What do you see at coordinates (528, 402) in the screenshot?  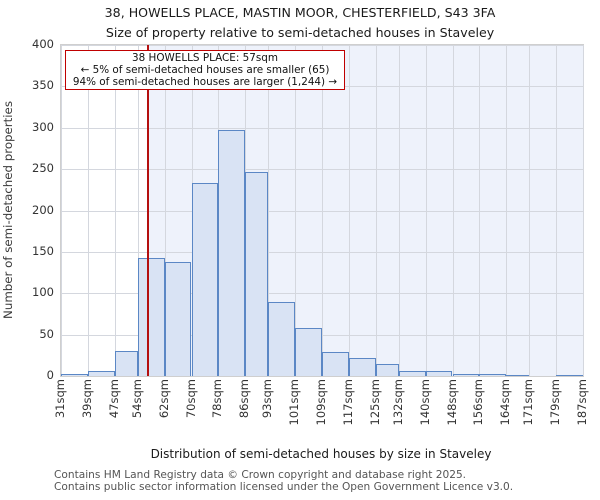 I see `x-tick-label: 171sqm` at bounding box center [528, 402].